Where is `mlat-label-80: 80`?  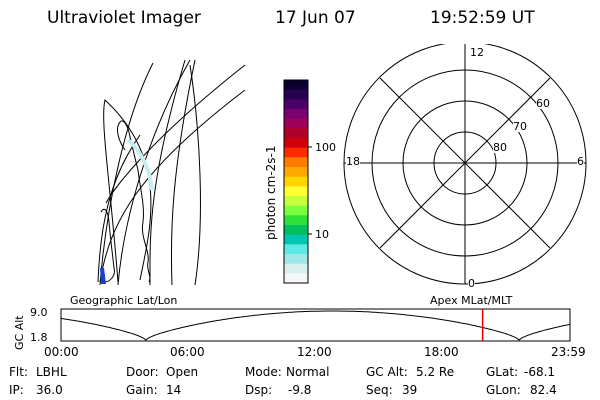 mlat-label-80: 80 is located at coordinates (500, 147).